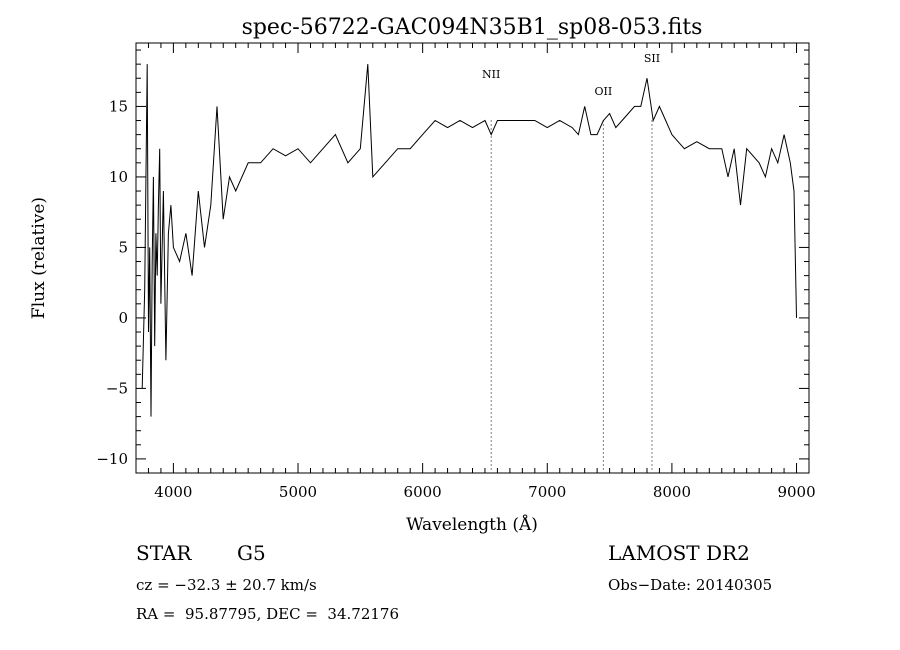 The width and height of the screenshot is (900, 650). I want to click on y-axis-label: Flux (relative), so click(39, 258).